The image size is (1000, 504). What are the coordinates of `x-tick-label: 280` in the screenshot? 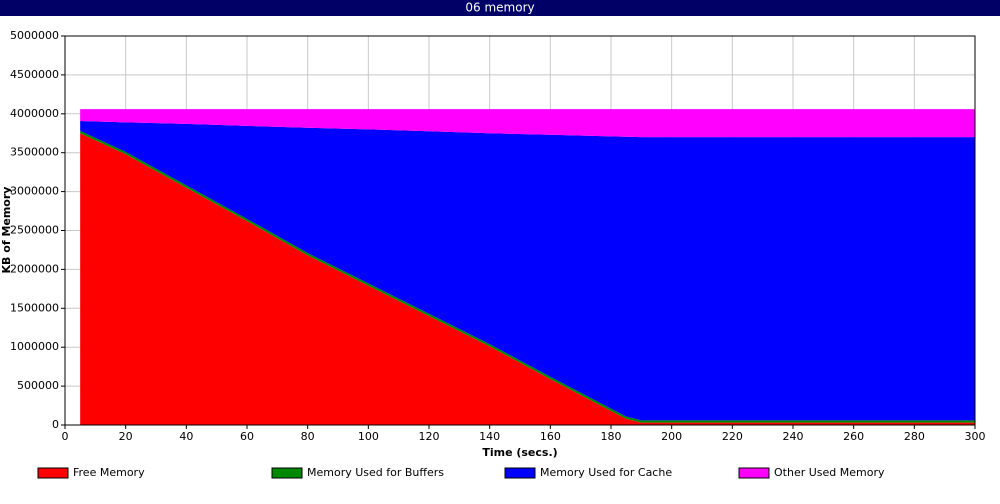 It's located at (914, 436).